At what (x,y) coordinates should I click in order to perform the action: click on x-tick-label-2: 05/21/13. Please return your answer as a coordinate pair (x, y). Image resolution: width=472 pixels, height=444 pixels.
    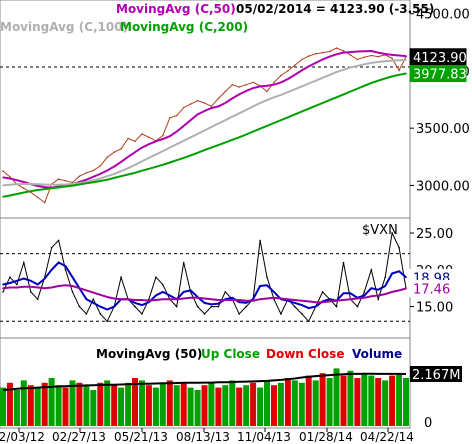
    Looking at the image, I should click on (141, 437).